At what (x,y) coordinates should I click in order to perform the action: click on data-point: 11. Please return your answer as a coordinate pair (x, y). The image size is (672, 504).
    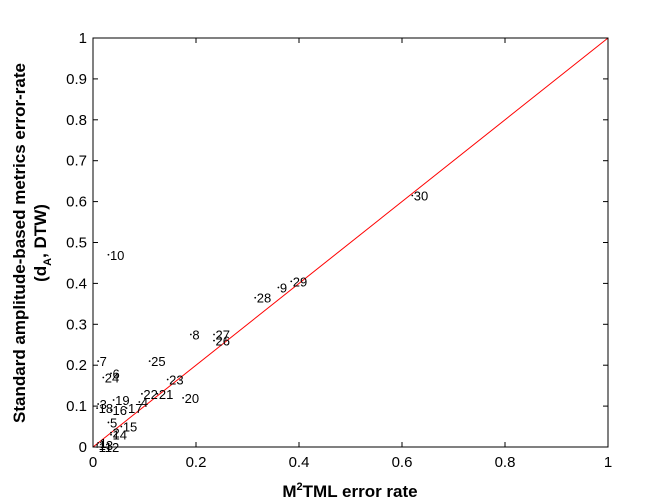
    Looking at the image, I should click on (104, 447).